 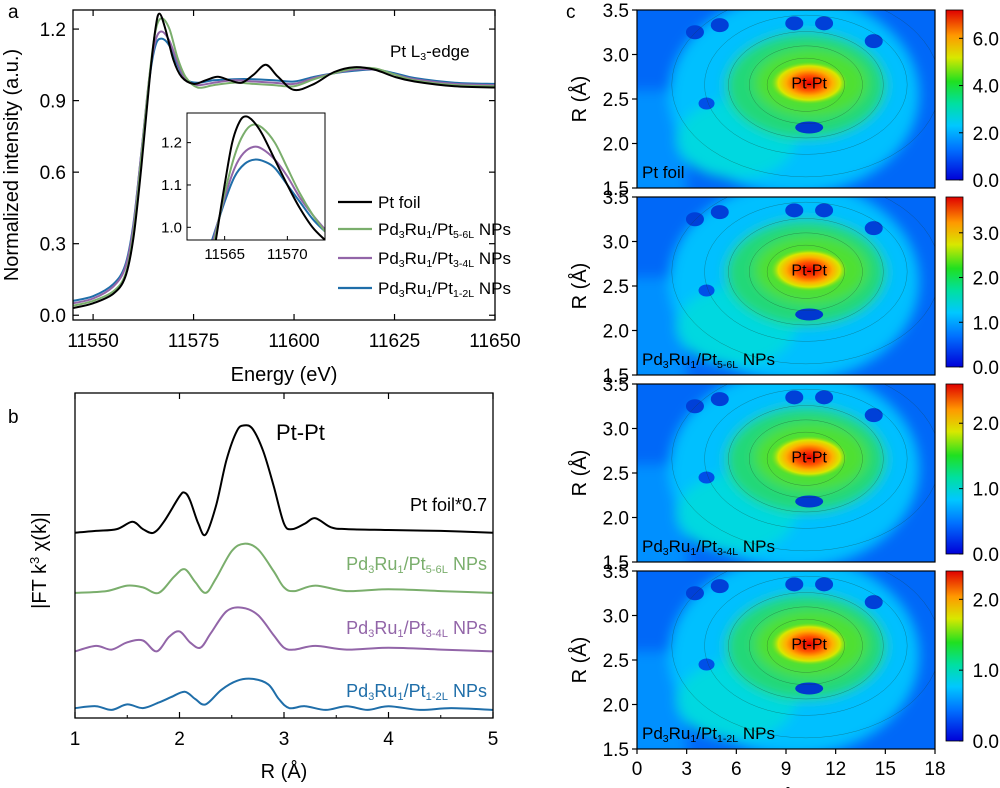 What do you see at coordinates (284, 375) in the screenshot?
I see `x-axis-label: Energy (eV)` at bounding box center [284, 375].